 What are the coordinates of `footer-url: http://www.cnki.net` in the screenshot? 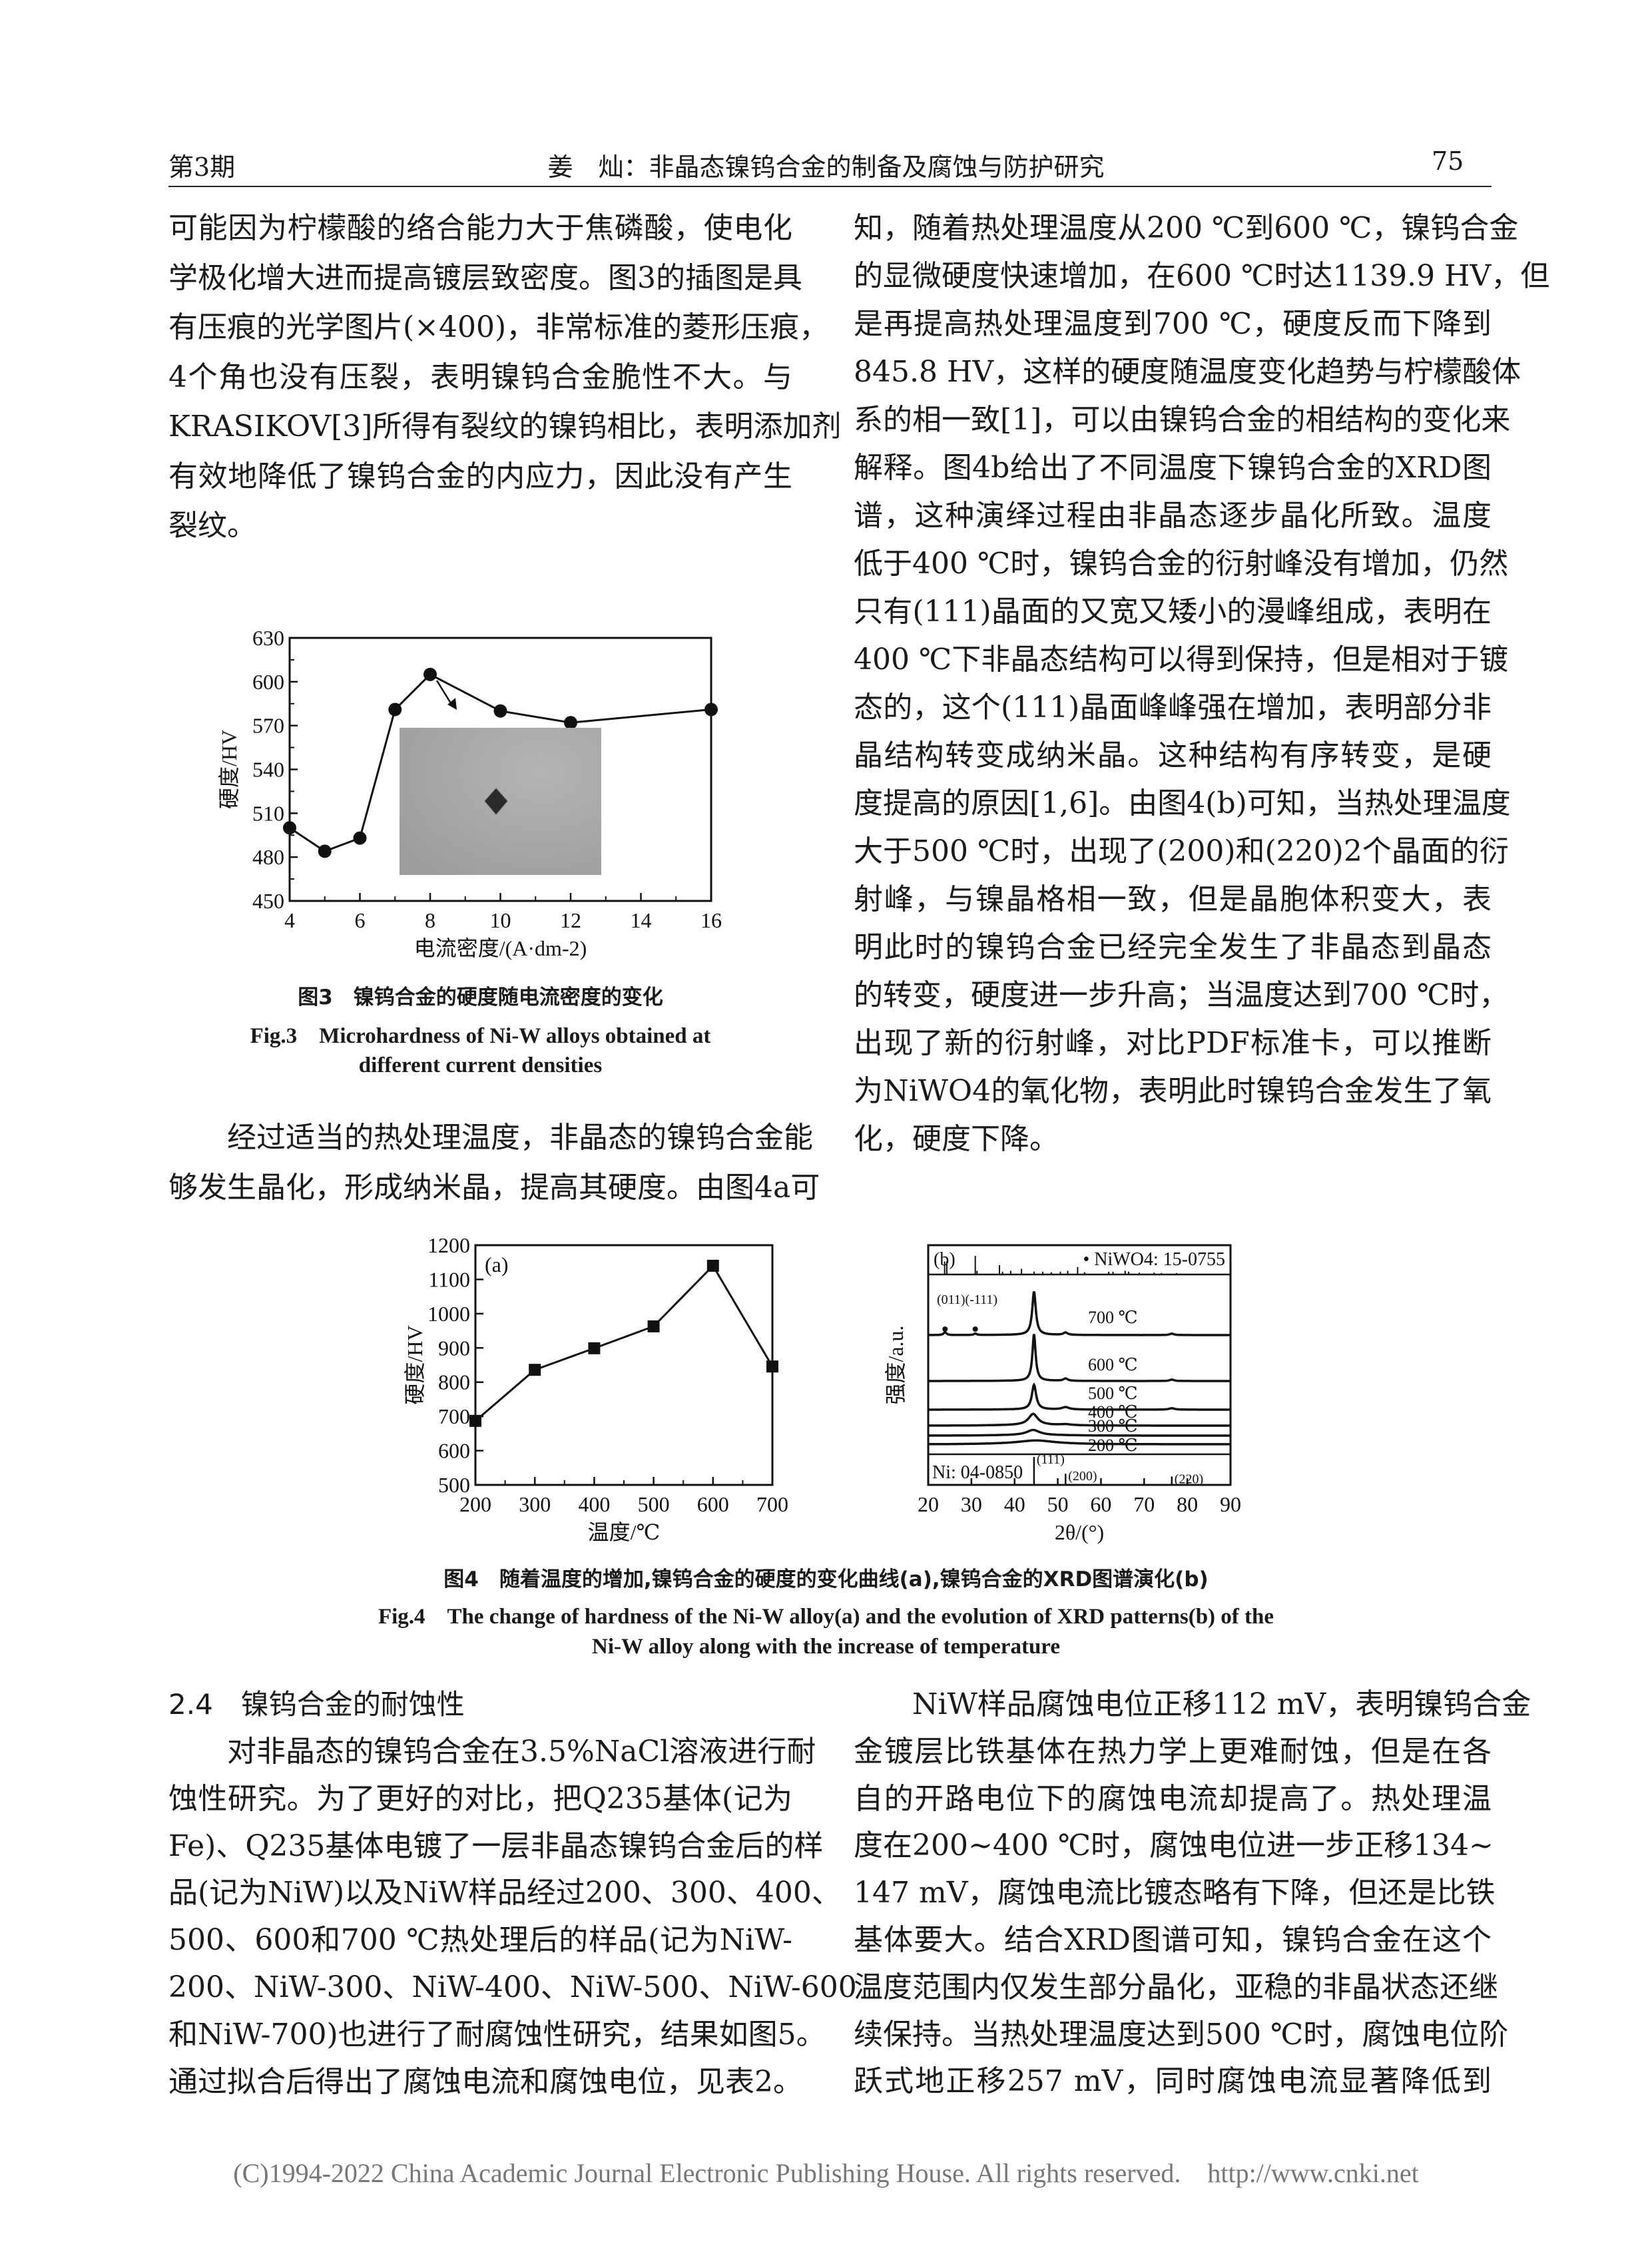 It's located at (1313, 2173).